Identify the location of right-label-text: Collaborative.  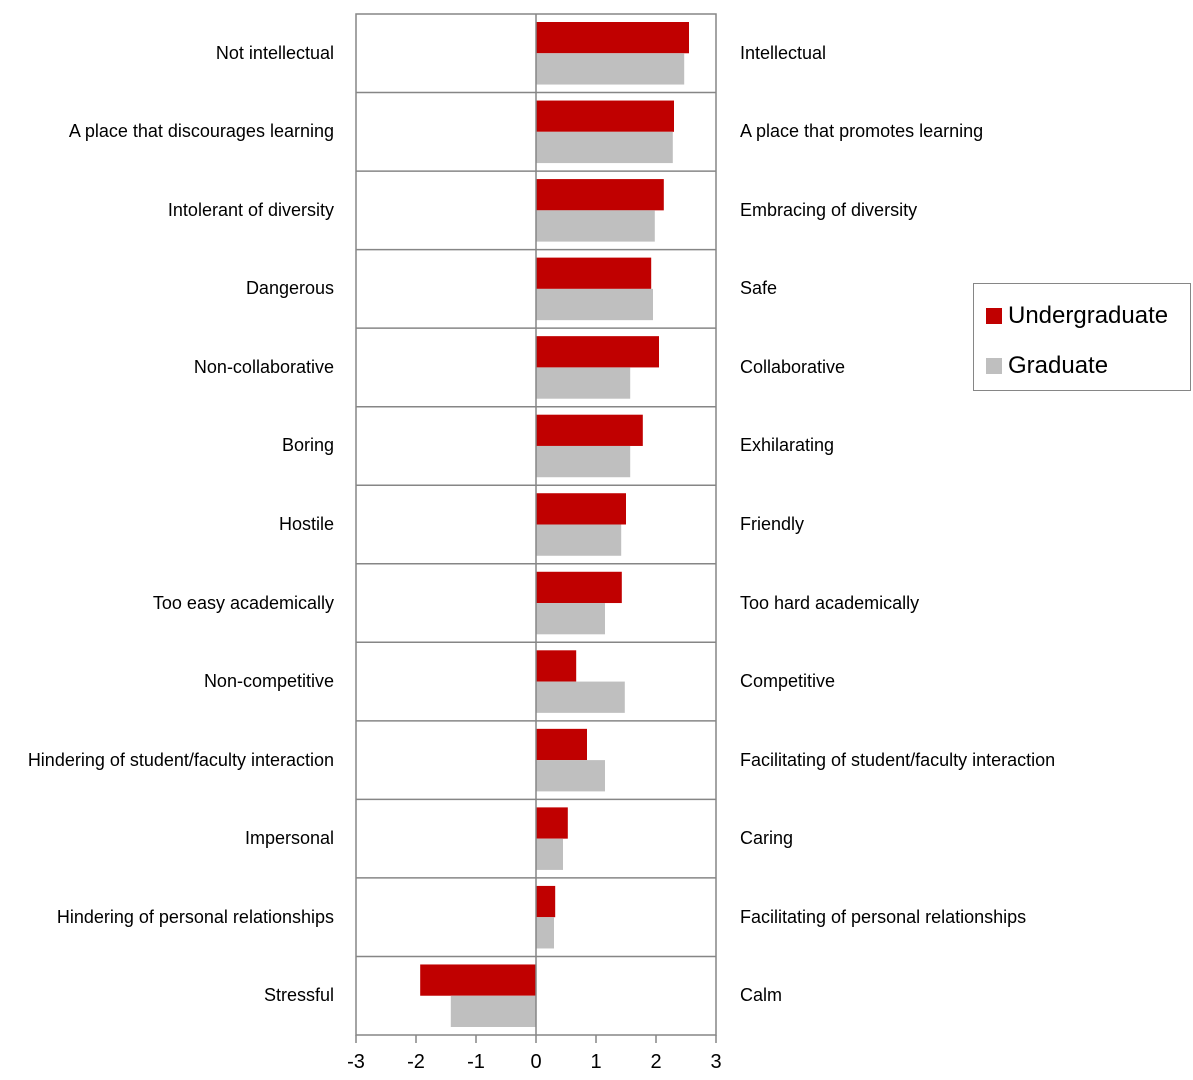
(793, 366).